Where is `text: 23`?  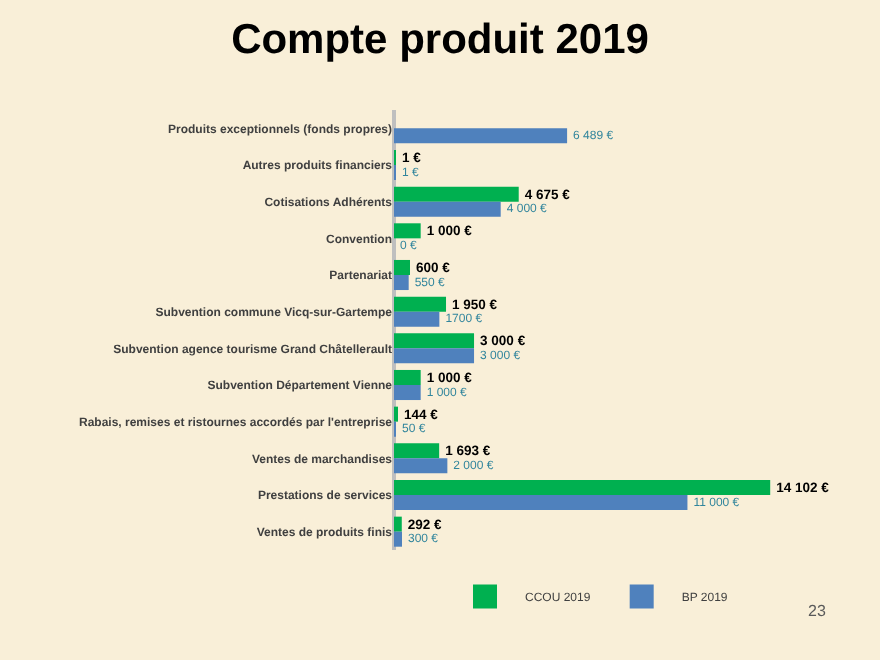 text: 23 is located at coordinates (817, 611).